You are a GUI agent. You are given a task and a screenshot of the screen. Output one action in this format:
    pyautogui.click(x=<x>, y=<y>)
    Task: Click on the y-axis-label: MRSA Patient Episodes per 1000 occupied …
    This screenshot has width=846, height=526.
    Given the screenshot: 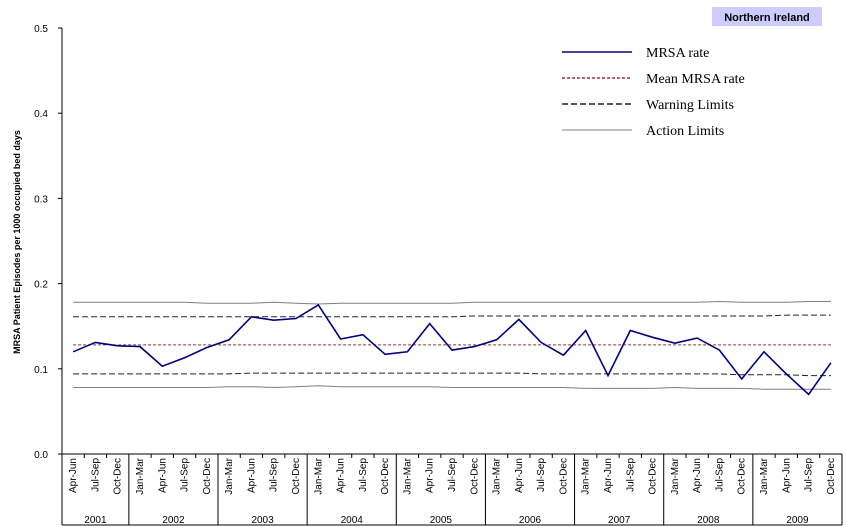 What is the action you would take?
    pyautogui.click(x=17, y=242)
    